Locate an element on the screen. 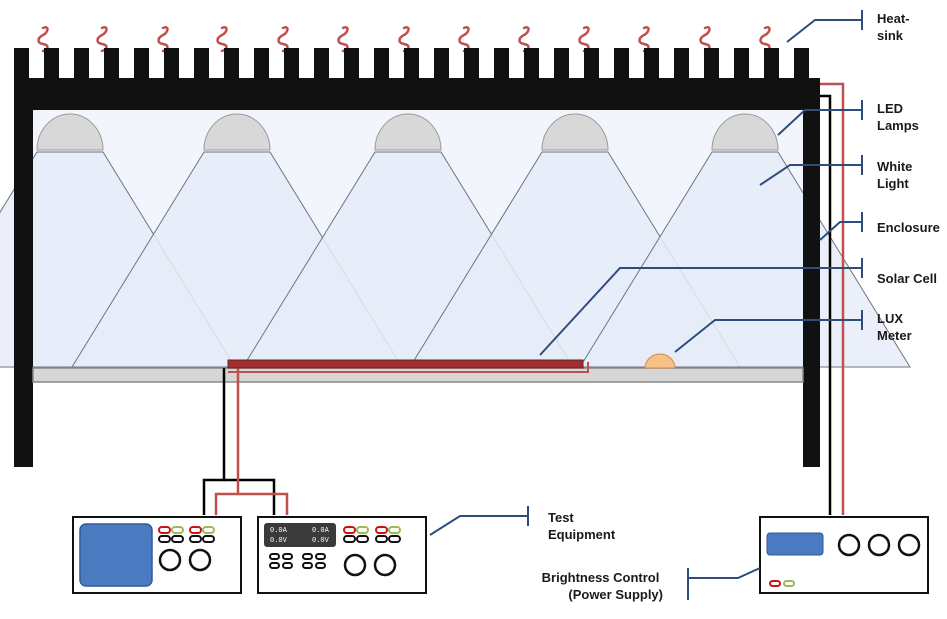 The height and width of the screenshot is (619, 947). test-equipment-meter: 0.0A 0.0V 0.0A 0.0V is located at coordinates (342, 555).